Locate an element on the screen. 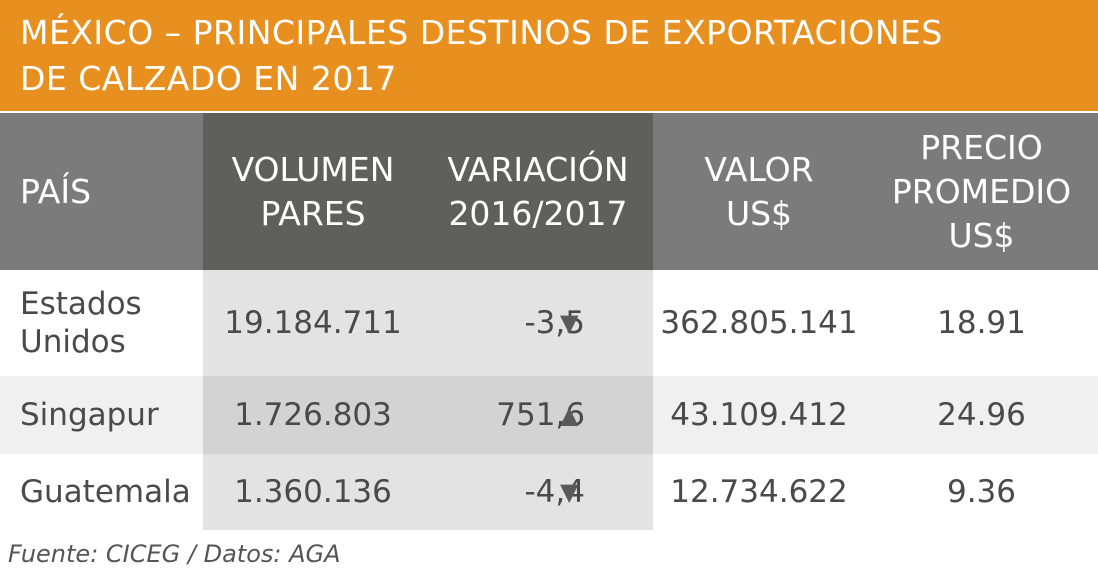 The width and height of the screenshot is (1098, 588). header-variacion: VARIACIÓN 2016/2017 is located at coordinates (538, 191).